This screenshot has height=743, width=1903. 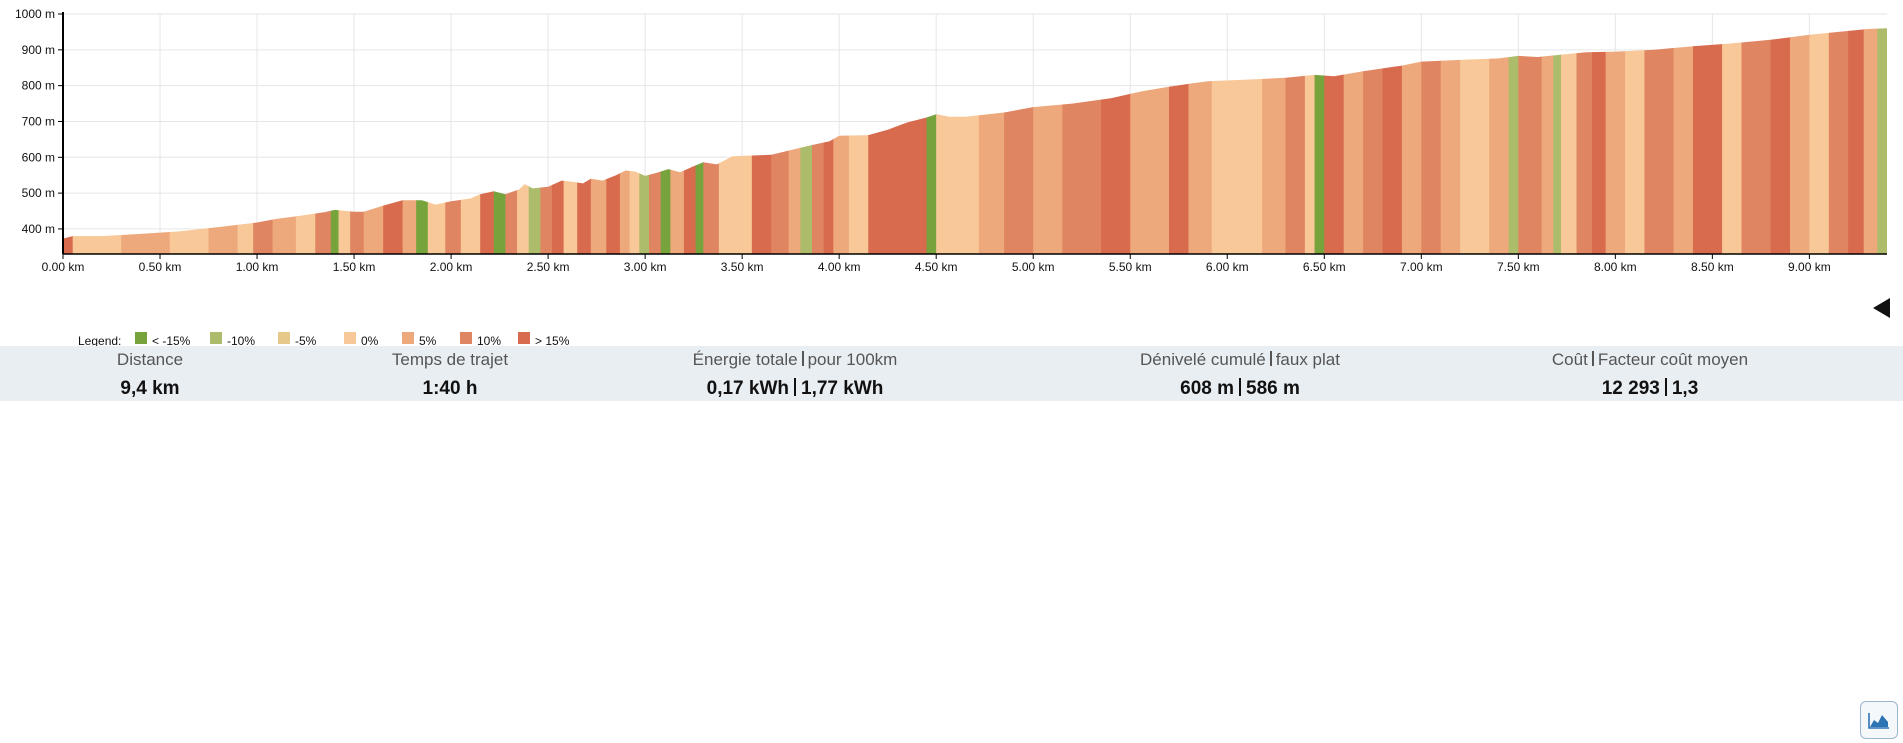 What do you see at coordinates (63, 267) in the screenshot?
I see `x-tick-label: 0.00 km` at bounding box center [63, 267].